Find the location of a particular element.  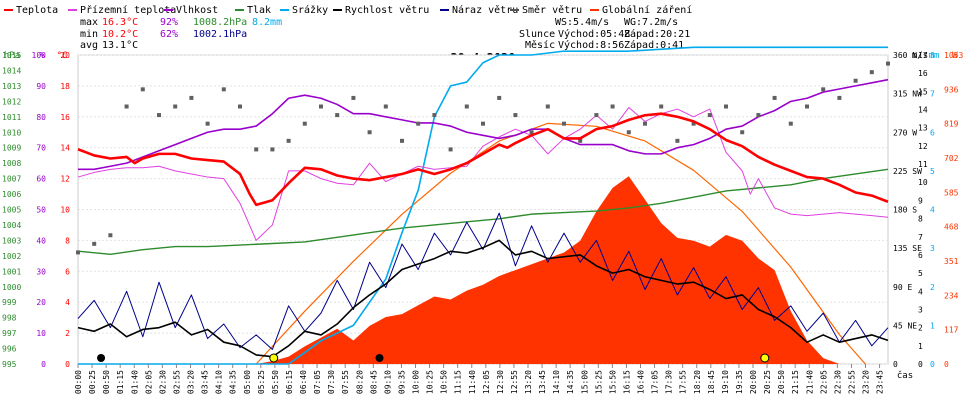

pressure-axis-tick-12: 1007 is located at coordinates (11, 179).